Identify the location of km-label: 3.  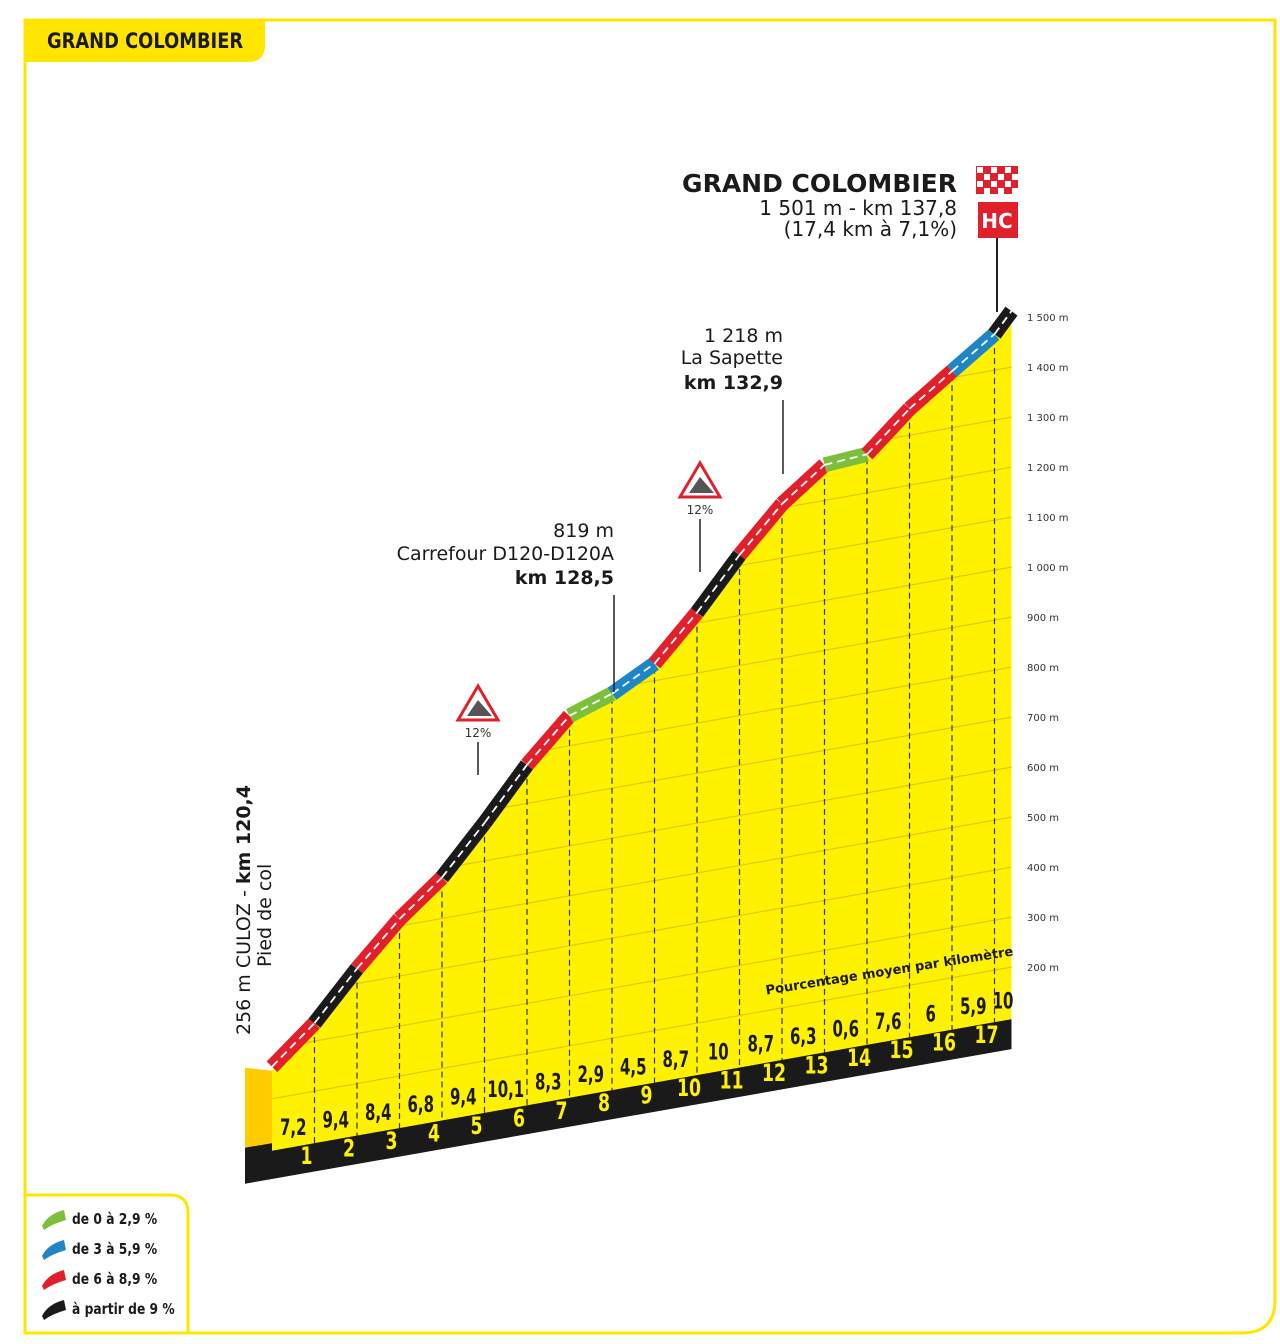
(391, 1141).